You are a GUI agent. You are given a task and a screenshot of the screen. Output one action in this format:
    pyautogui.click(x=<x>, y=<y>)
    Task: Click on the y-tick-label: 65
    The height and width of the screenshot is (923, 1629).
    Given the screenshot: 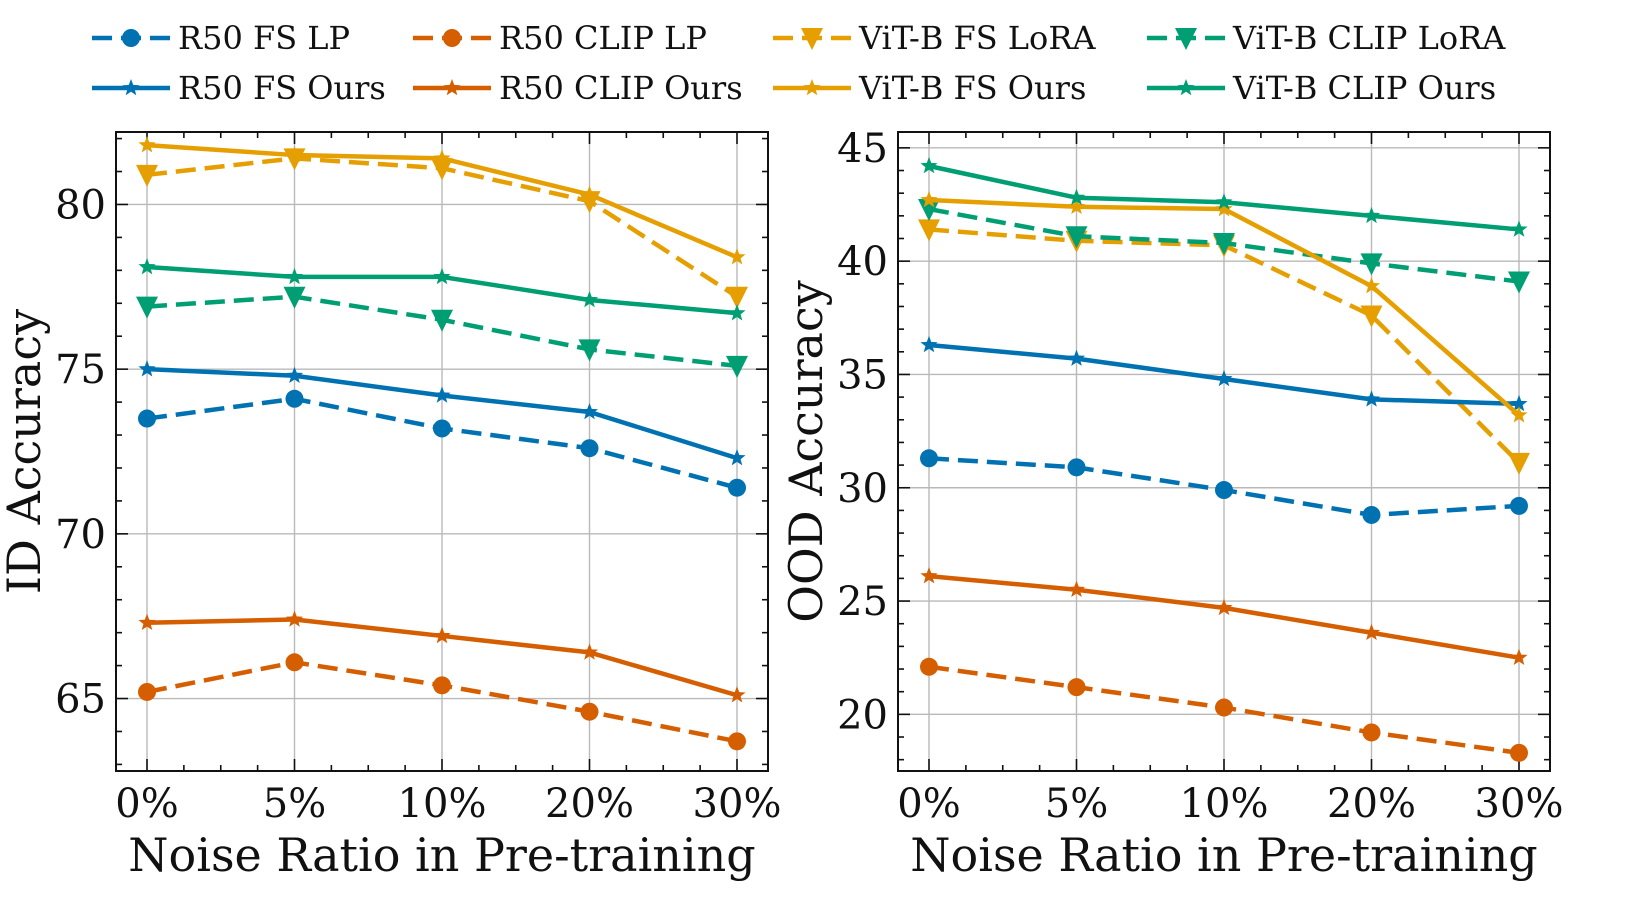 What is the action you would take?
    pyautogui.click(x=80, y=700)
    